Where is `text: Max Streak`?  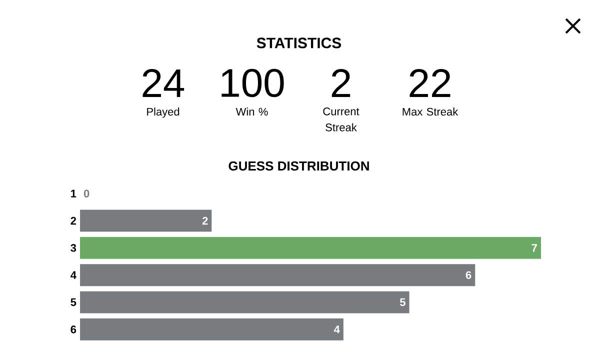
text: Max Streak is located at coordinates (430, 112).